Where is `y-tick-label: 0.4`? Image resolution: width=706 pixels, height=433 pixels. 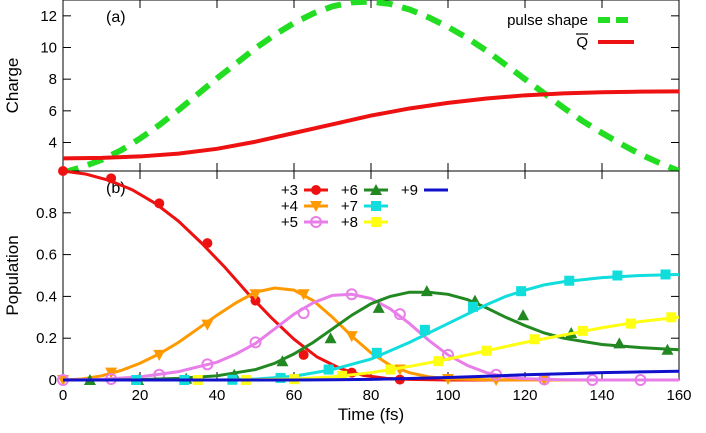 y-tick-label: 0.4 is located at coordinates (46, 296).